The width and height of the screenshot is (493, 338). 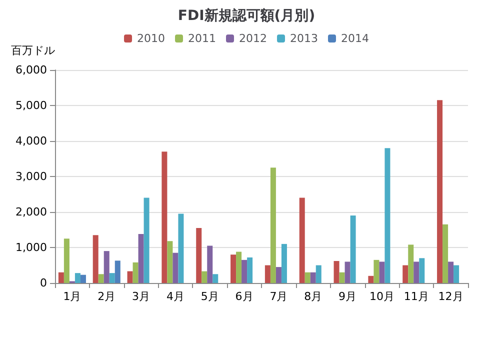 What do you see at coordinates (31, 247) in the screenshot?
I see `y-tick-label: 1,000` at bounding box center [31, 247].